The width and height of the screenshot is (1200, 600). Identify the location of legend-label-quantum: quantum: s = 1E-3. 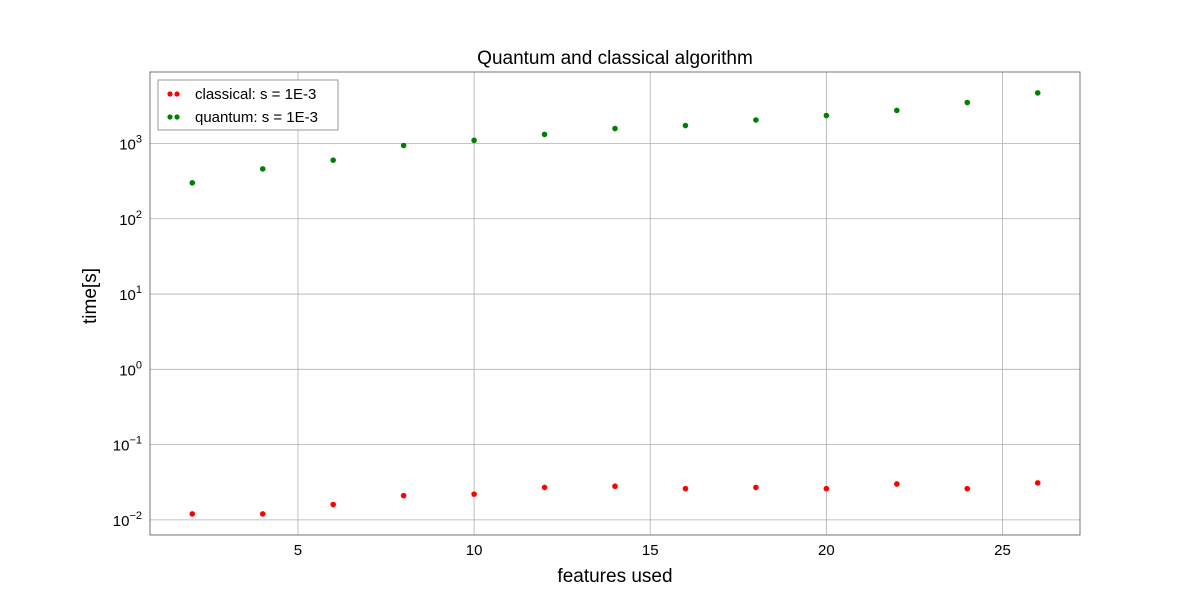
(256, 117).